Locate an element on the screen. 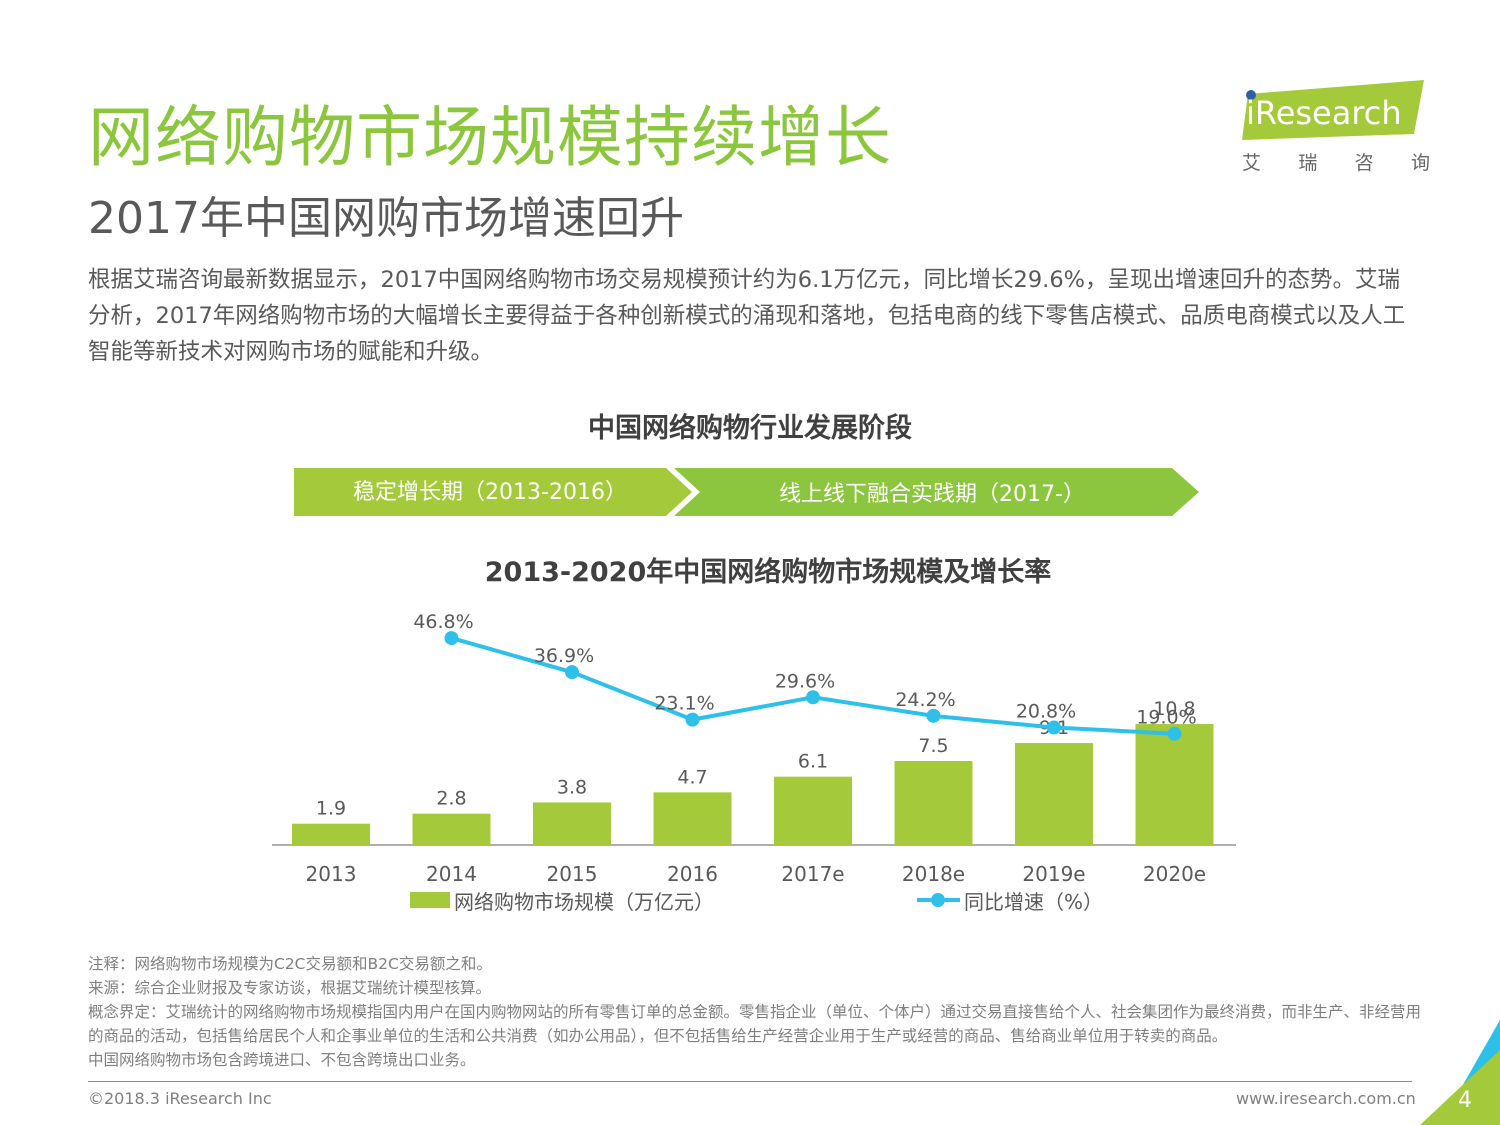 The image size is (1500, 1125). bar-value-label: 6.1 is located at coordinates (813, 762).